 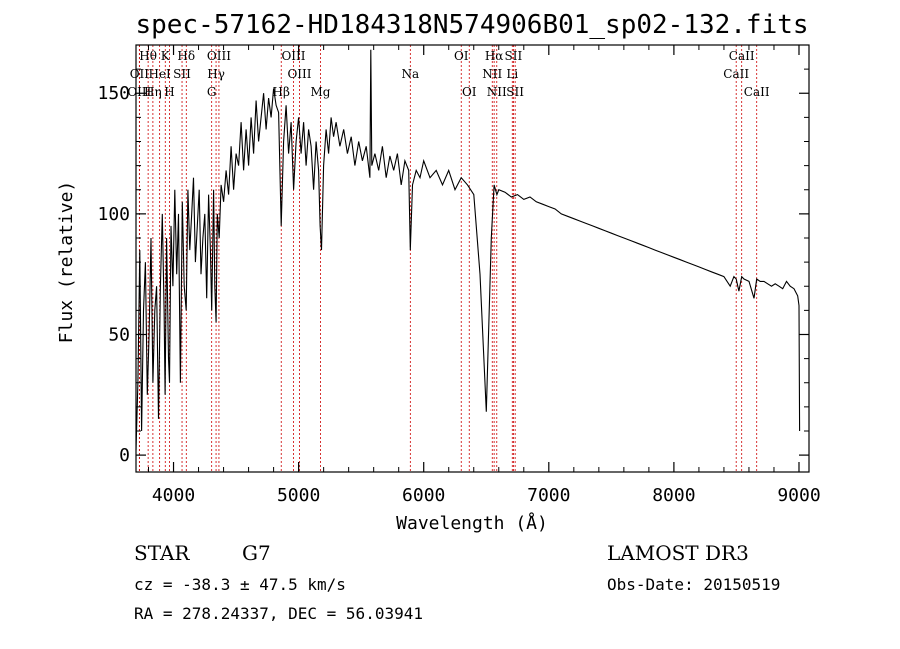 What do you see at coordinates (182, 74) in the screenshot?
I see `line-label-7: SII` at bounding box center [182, 74].